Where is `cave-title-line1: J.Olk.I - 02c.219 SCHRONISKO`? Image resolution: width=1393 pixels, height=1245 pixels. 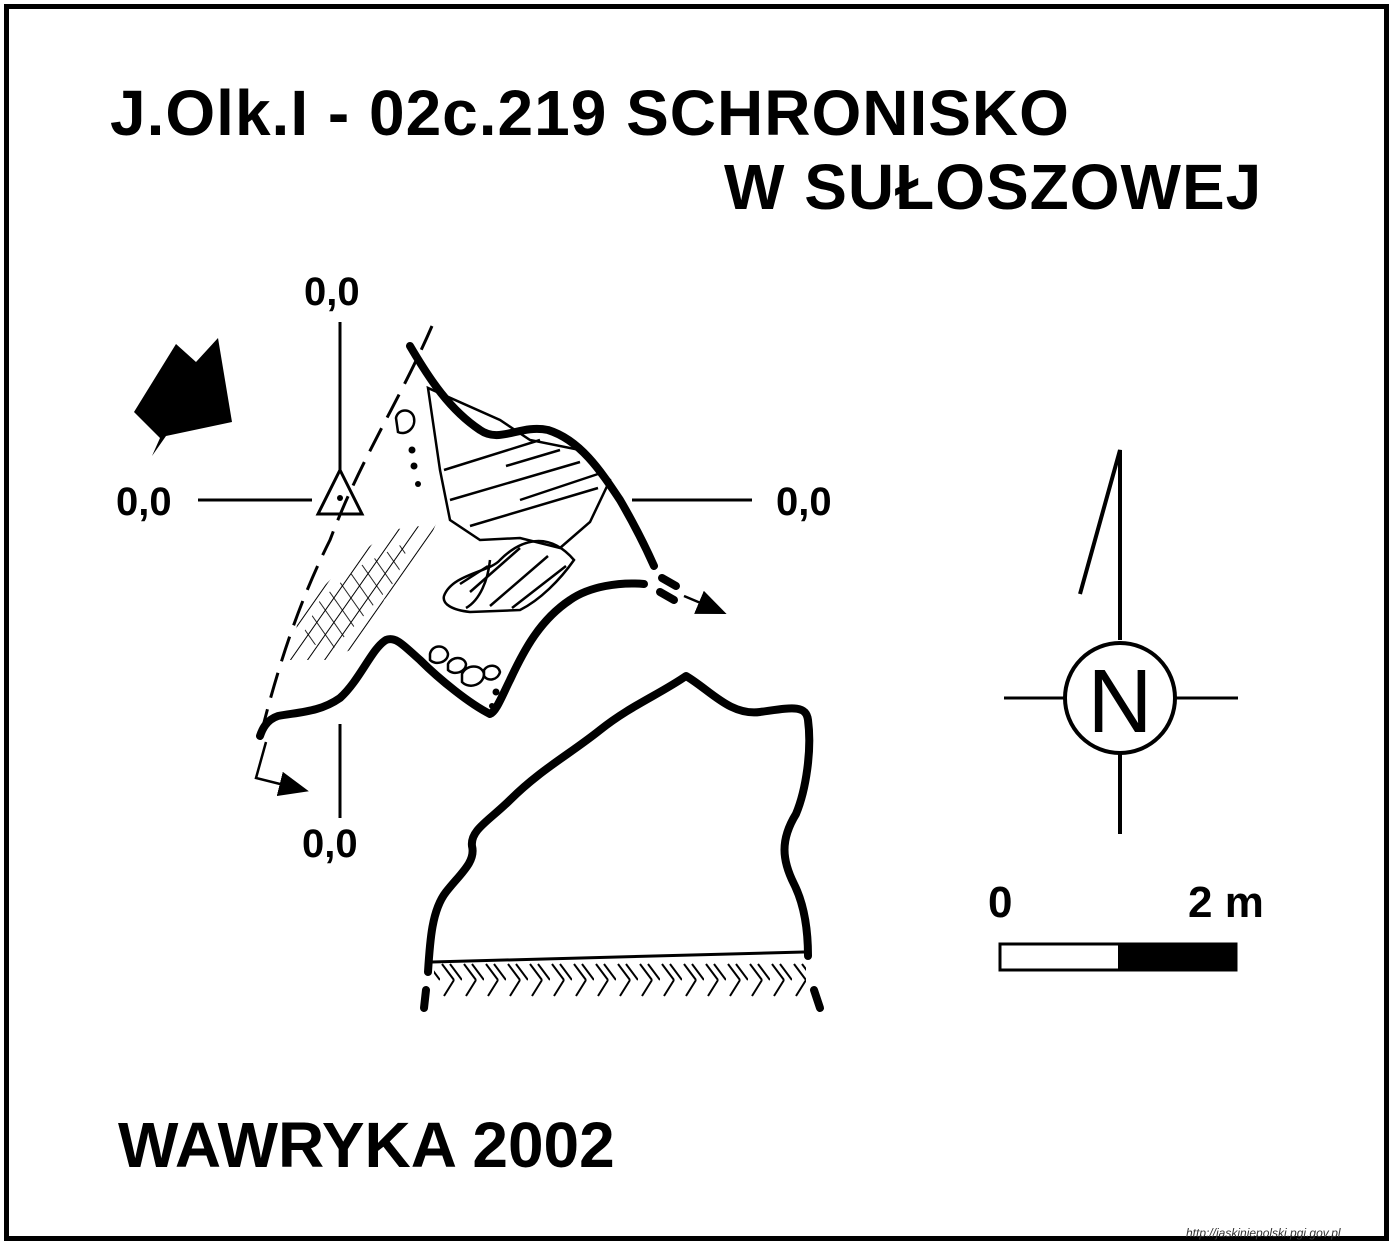 cave-title-line1: J.Olk.I - 02c.219 SCHRONISKO is located at coordinates (590, 113).